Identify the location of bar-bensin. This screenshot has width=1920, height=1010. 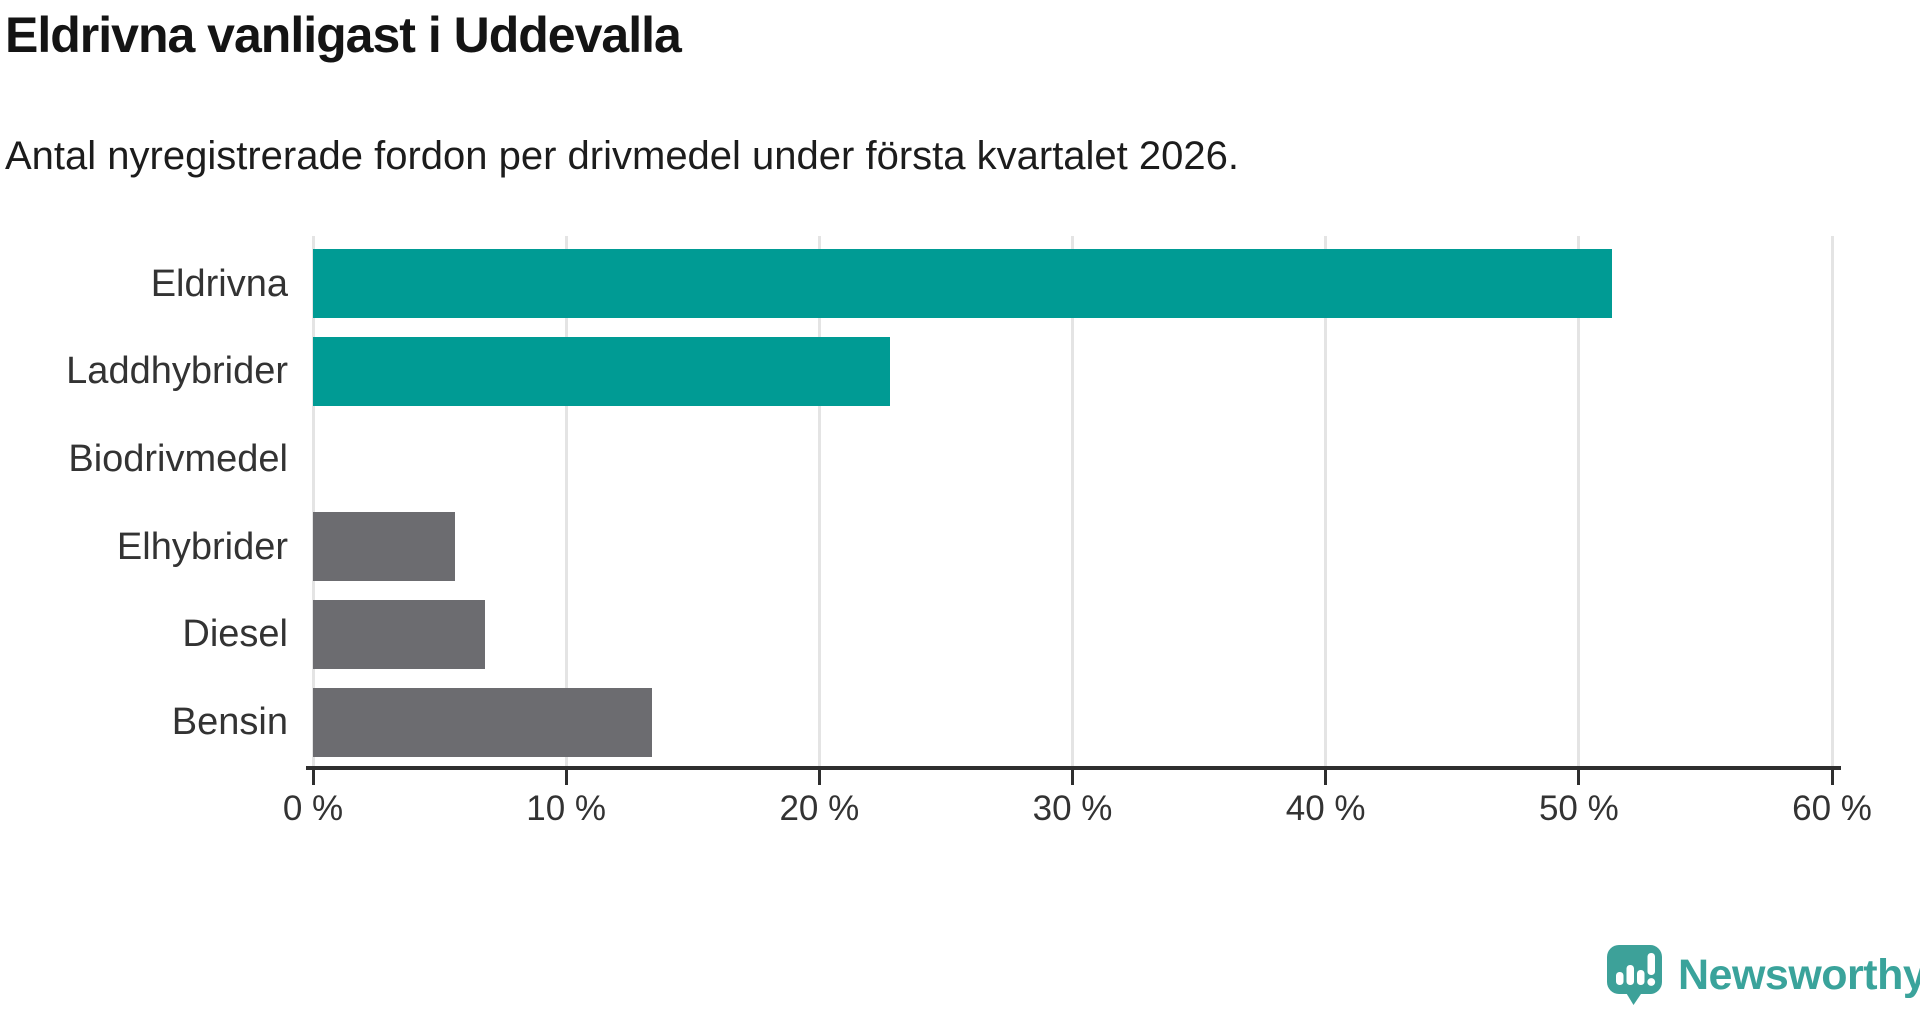
(482, 722).